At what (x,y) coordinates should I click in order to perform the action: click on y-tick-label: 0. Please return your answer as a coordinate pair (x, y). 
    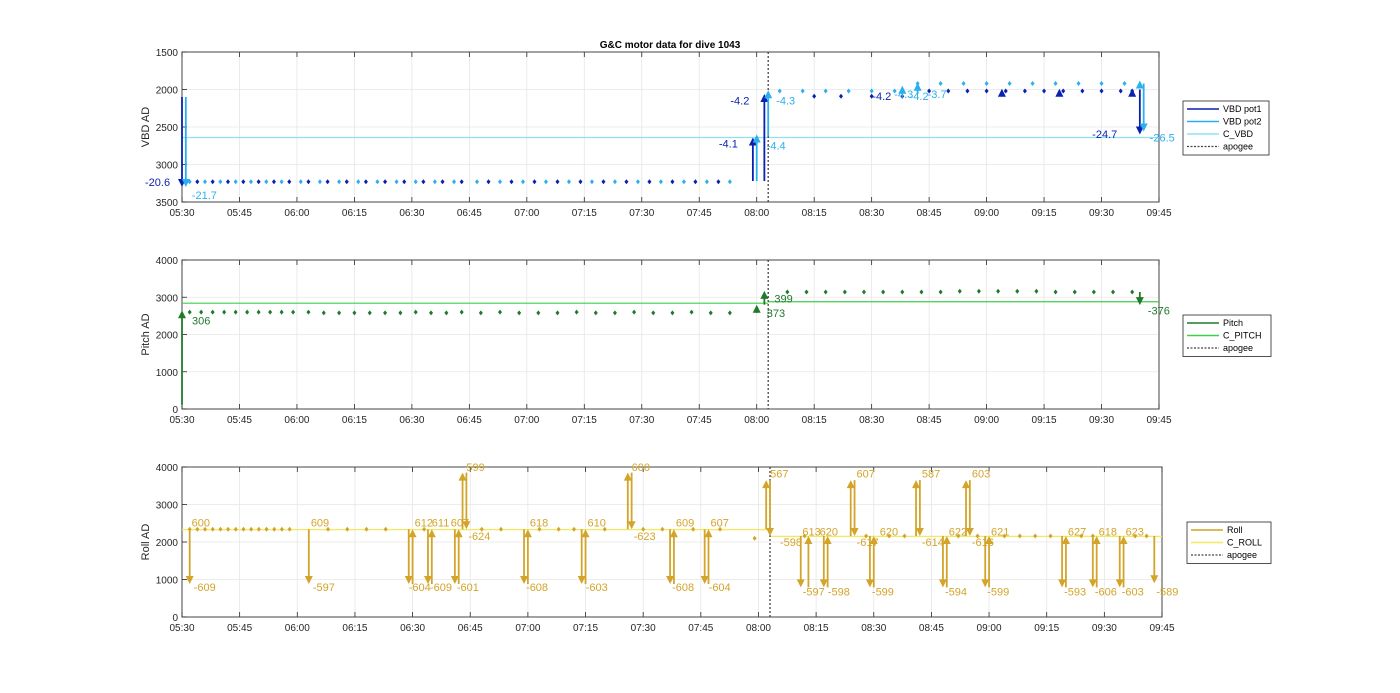
    Looking at the image, I should click on (175, 410).